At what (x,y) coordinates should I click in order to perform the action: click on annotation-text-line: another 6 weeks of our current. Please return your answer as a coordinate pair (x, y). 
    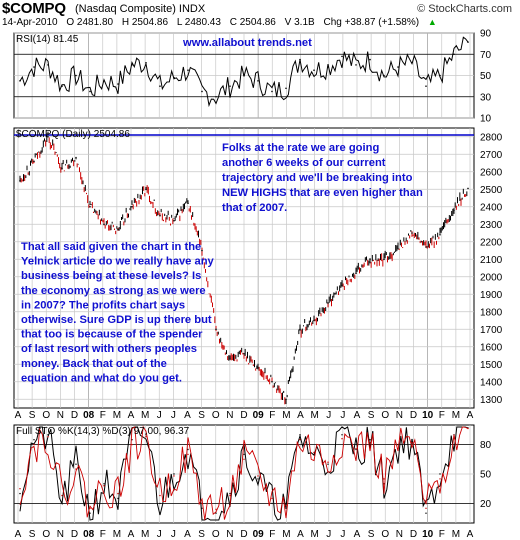
    Looking at the image, I should click on (304, 163).